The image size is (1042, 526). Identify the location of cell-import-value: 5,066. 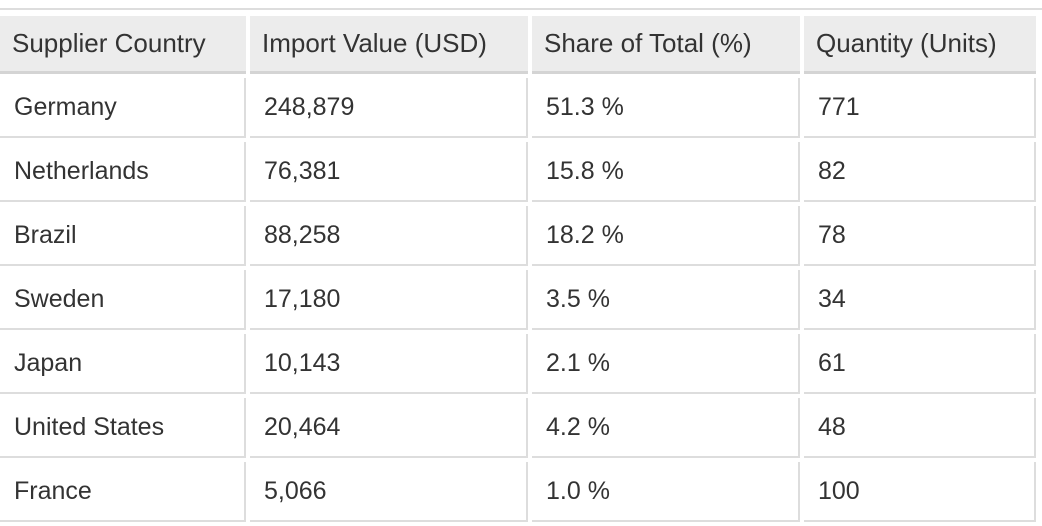
(389, 492).